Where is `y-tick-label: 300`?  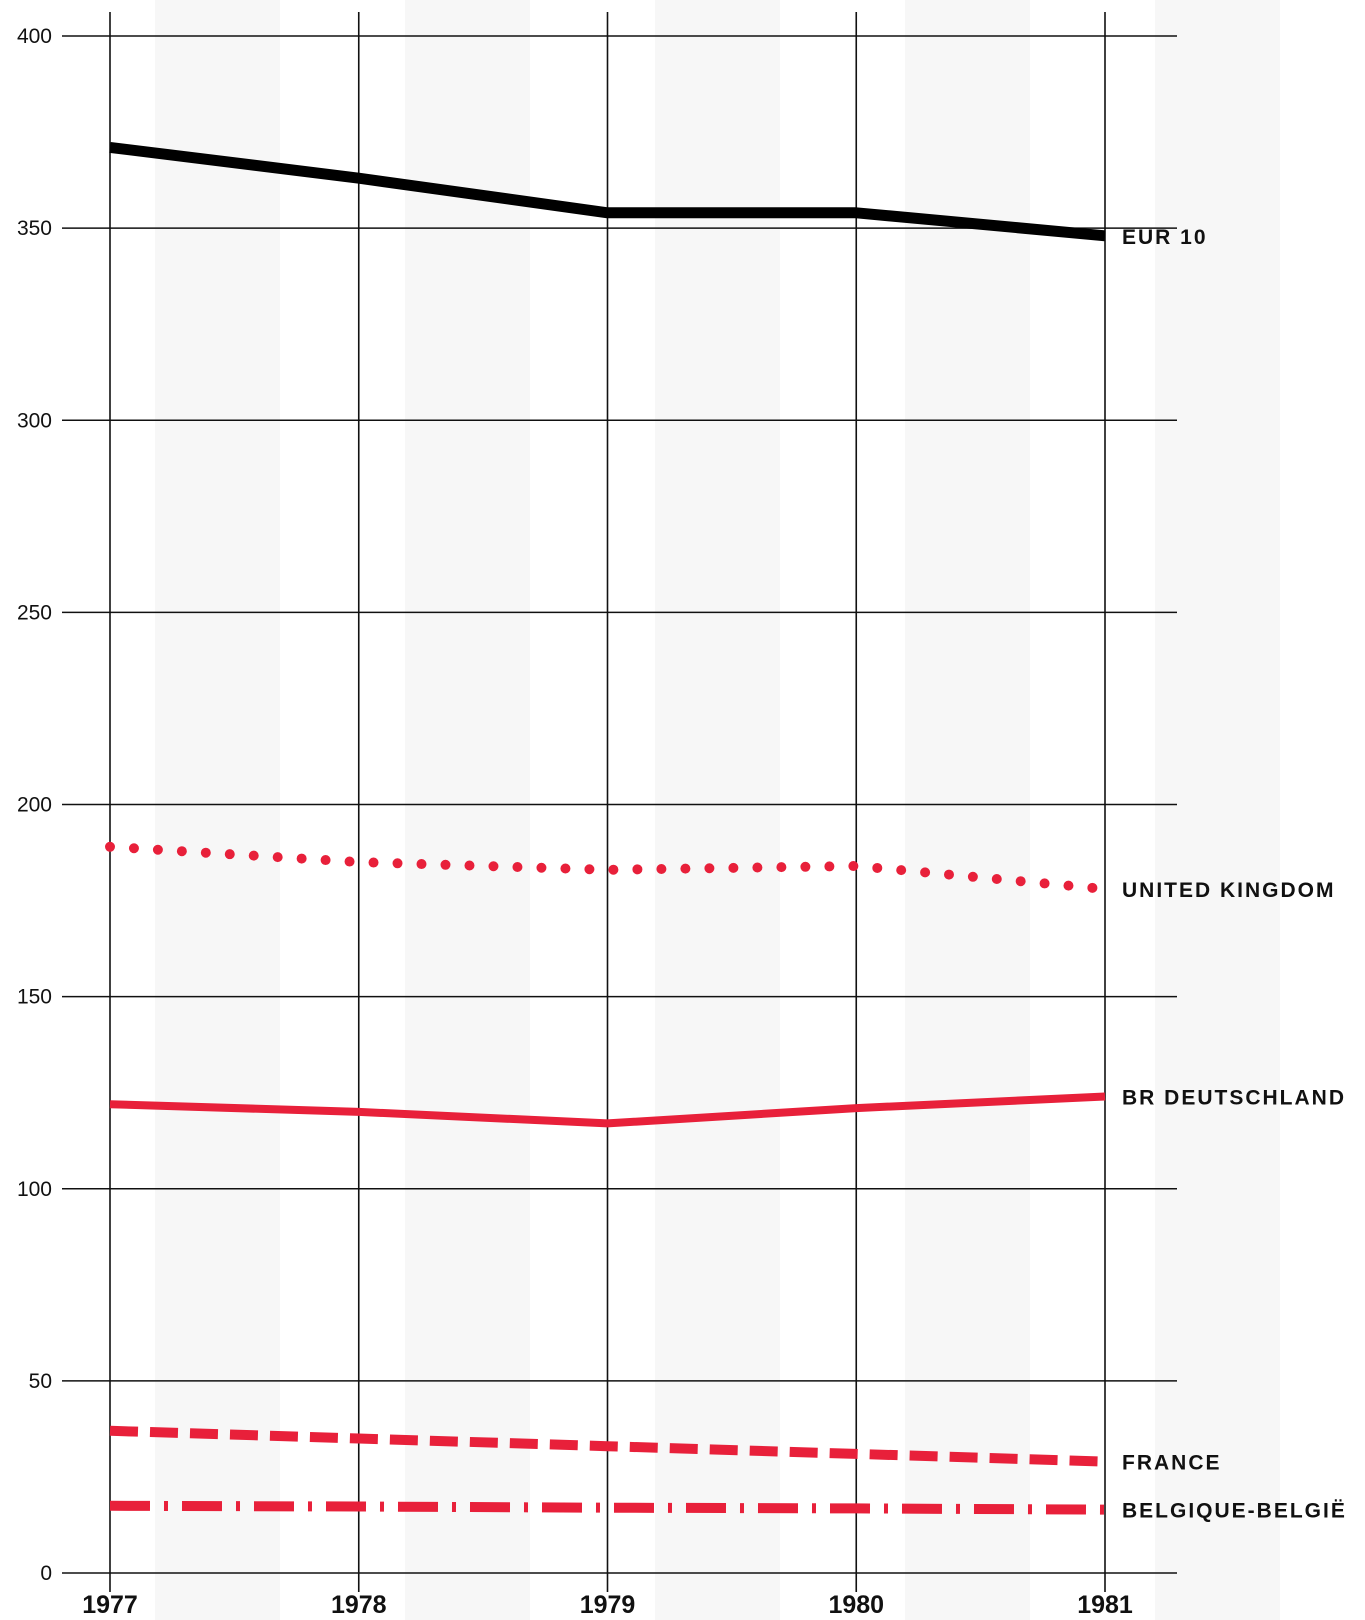
y-tick-label: 300 is located at coordinates (34, 420).